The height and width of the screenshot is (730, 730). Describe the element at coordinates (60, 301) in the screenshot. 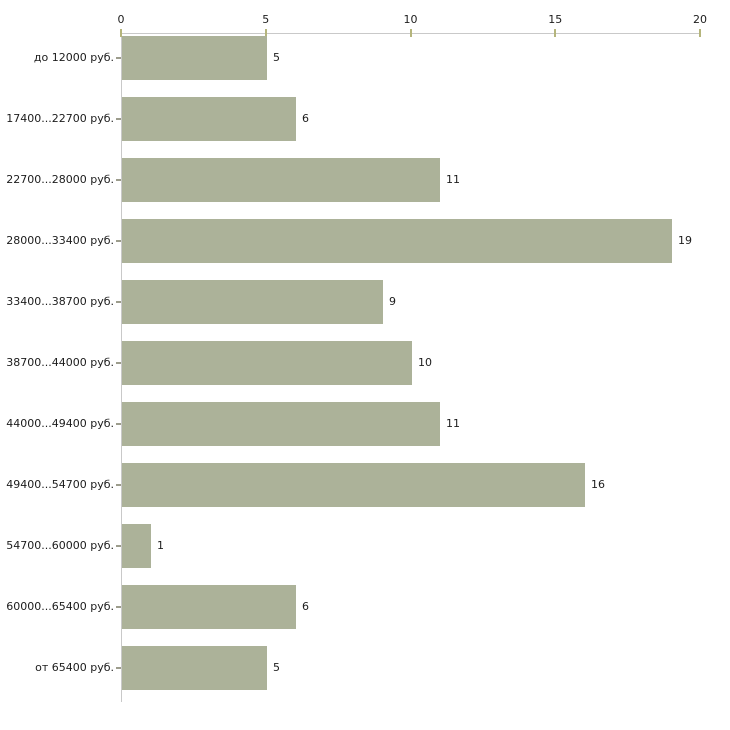

I see `category-label: 33400...38700 руб.` at that location.